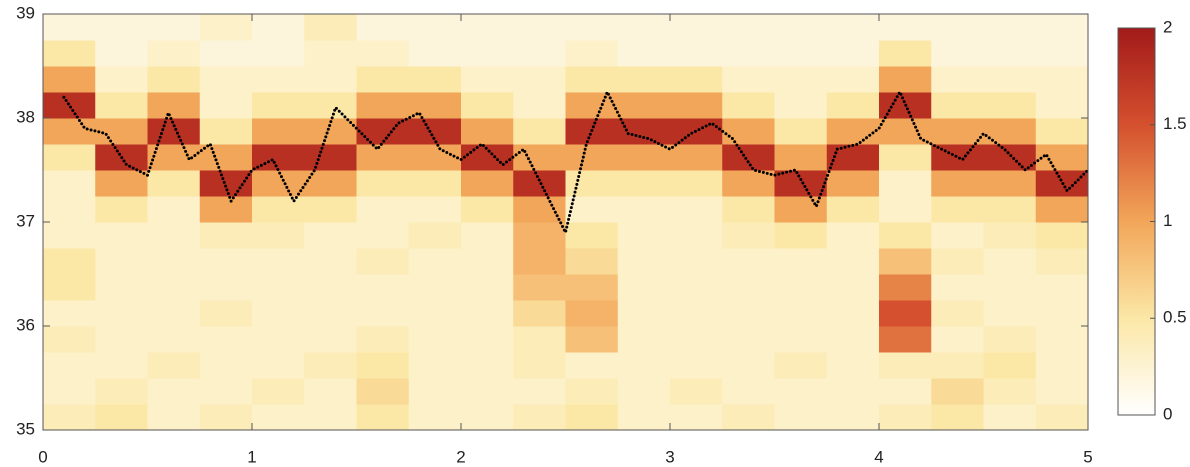 The image size is (1190, 467). What do you see at coordinates (1167, 26) in the screenshot?
I see `colorbar-tick-label: 2` at bounding box center [1167, 26].